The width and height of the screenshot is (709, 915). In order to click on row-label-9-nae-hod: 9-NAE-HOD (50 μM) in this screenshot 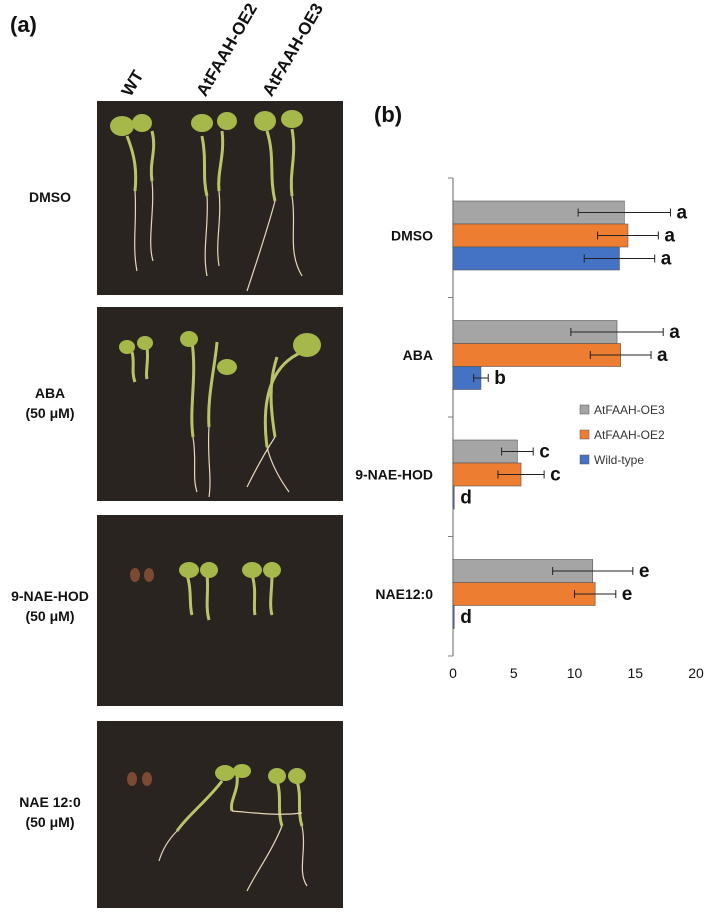, I will do `click(52, 606)`.